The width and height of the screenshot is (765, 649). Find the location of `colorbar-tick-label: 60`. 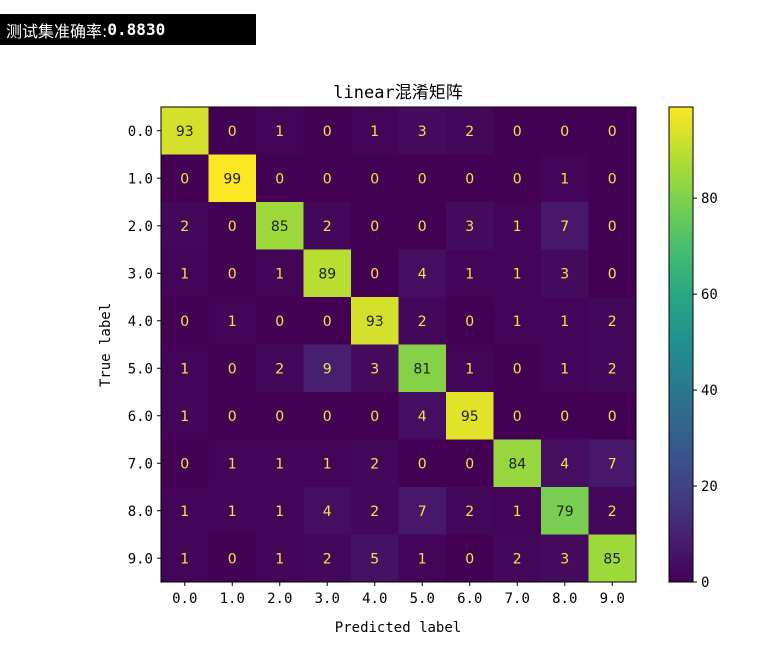

colorbar-tick-label: 60 is located at coordinates (709, 295).